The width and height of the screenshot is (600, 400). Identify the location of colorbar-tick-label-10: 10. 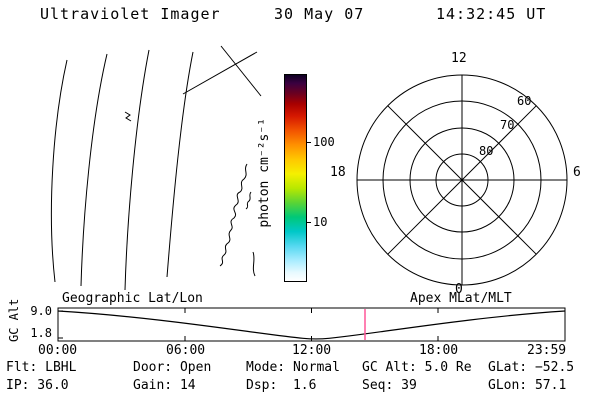
(320, 222).